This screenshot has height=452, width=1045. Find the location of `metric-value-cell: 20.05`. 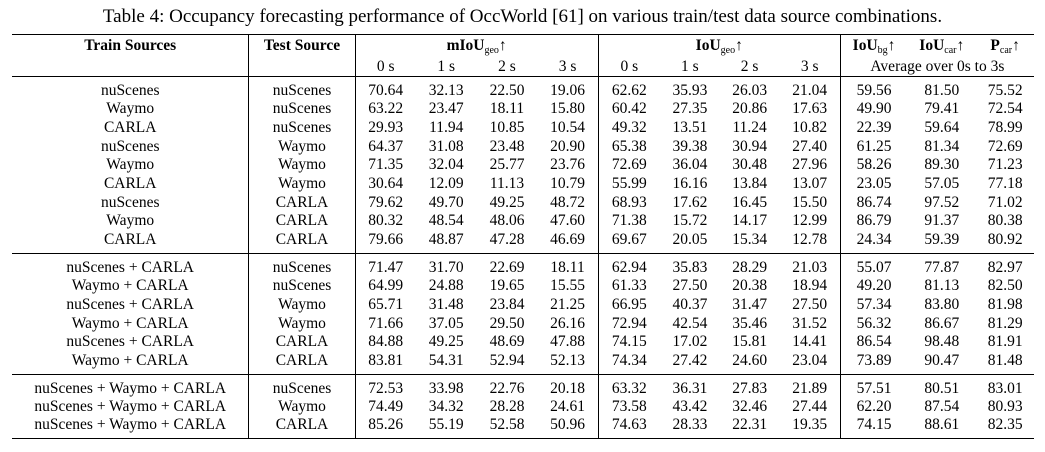

metric-value-cell: 20.05 is located at coordinates (690, 239).